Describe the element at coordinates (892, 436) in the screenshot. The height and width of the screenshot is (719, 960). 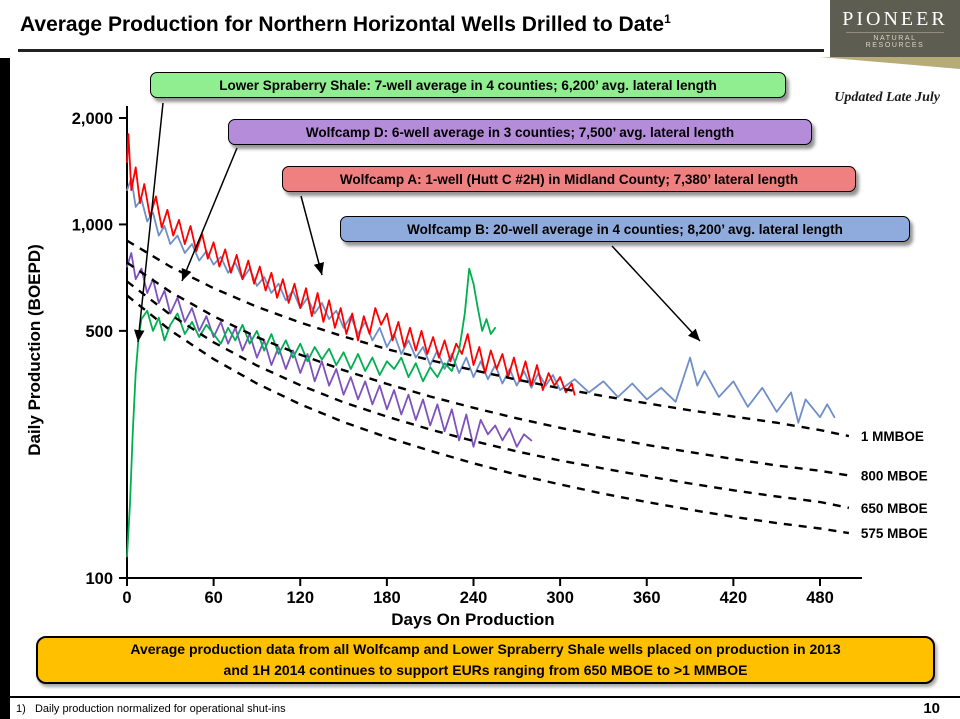
I see `eur-label-1-mmboe: 1 MMBOE` at that location.